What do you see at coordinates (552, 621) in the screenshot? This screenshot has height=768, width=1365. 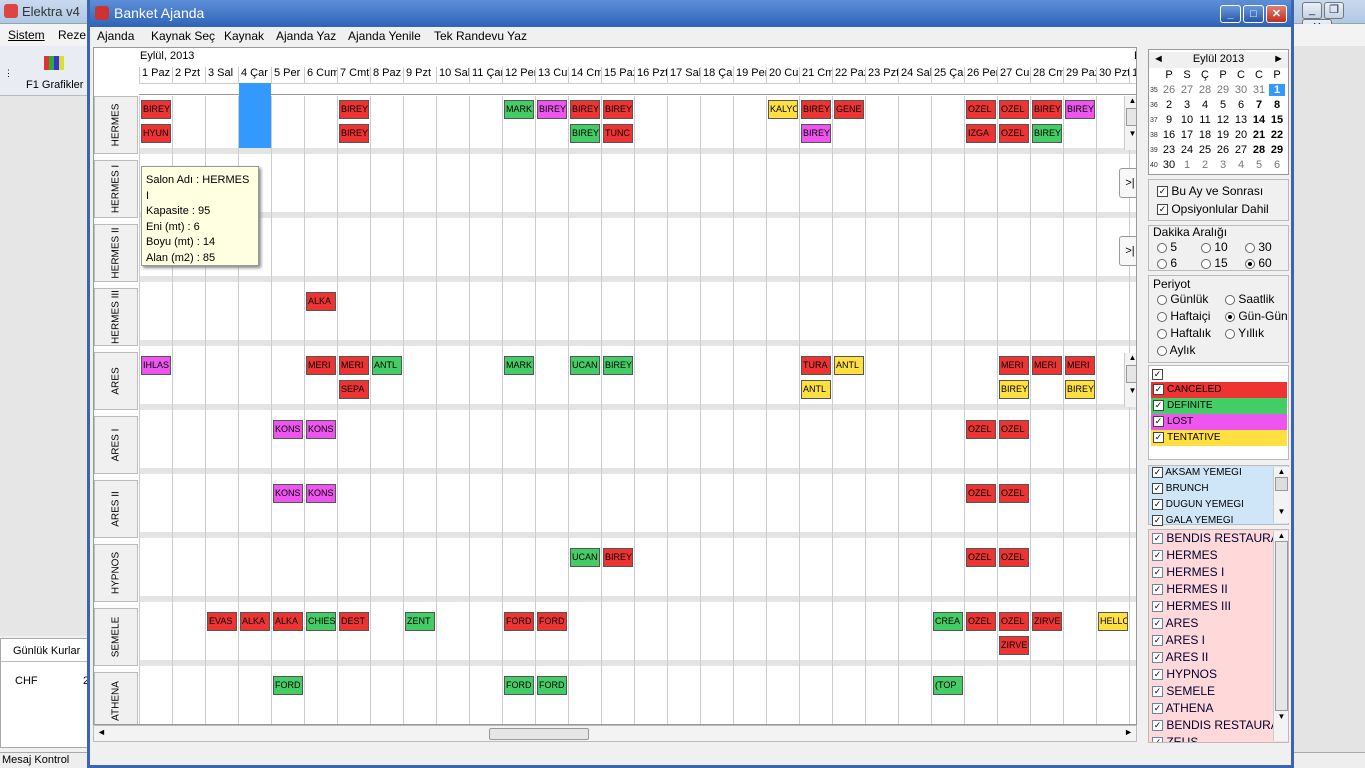 I see `event-block: FORD` at bounding box center [552, 621].